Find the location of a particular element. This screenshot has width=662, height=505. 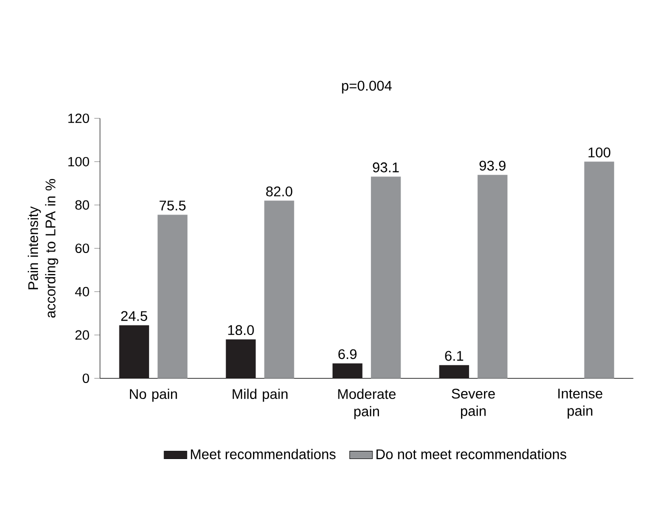

data-label: 100 is located at coordinates (599, 152).